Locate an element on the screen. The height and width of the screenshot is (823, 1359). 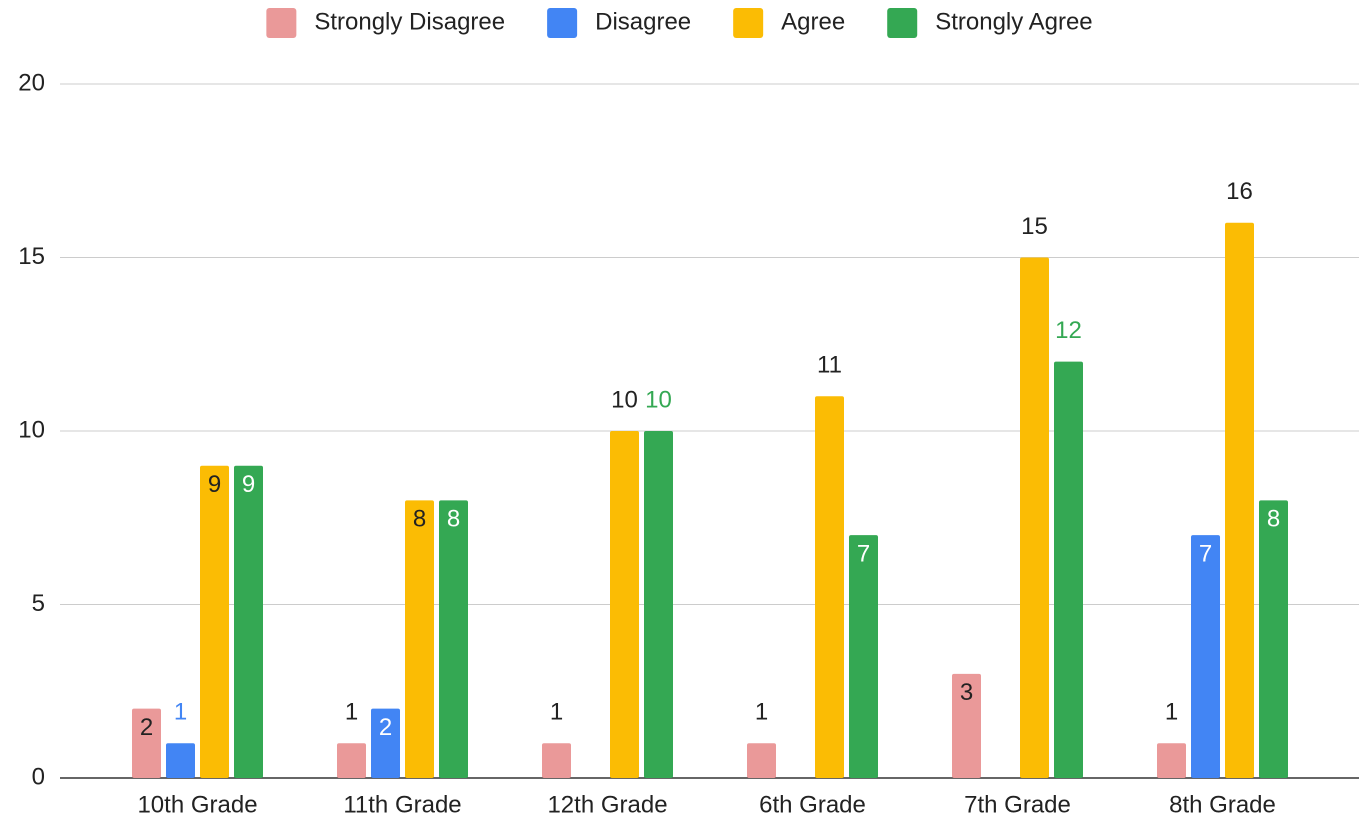
y-tick-label: 20 is located at coordinates (31, 82).